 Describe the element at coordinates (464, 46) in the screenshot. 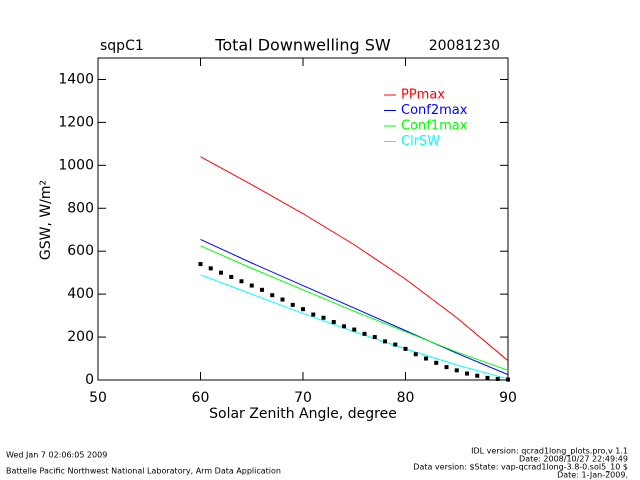

I see `date-label: 20081230` at that location.